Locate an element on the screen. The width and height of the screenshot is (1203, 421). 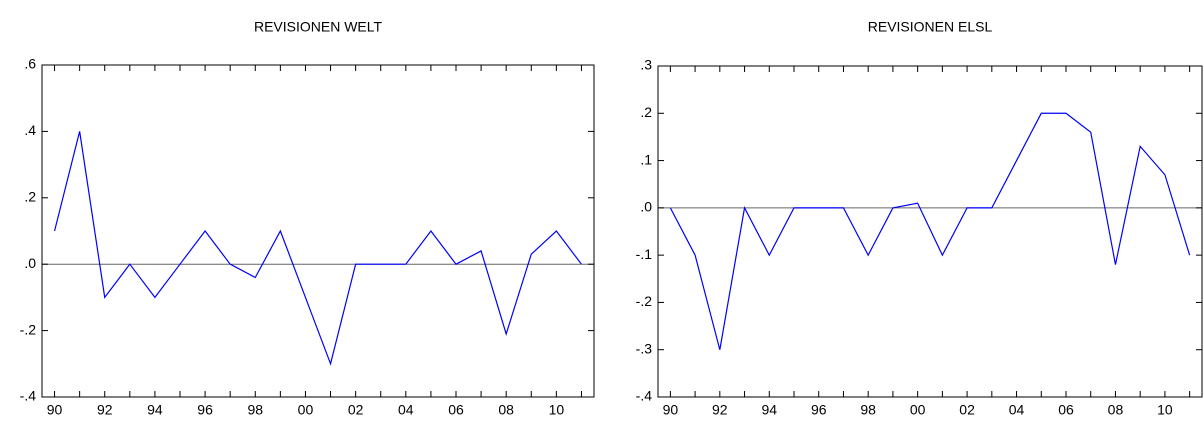
y-tick-label: .6 is located at coordinates (30, 64).